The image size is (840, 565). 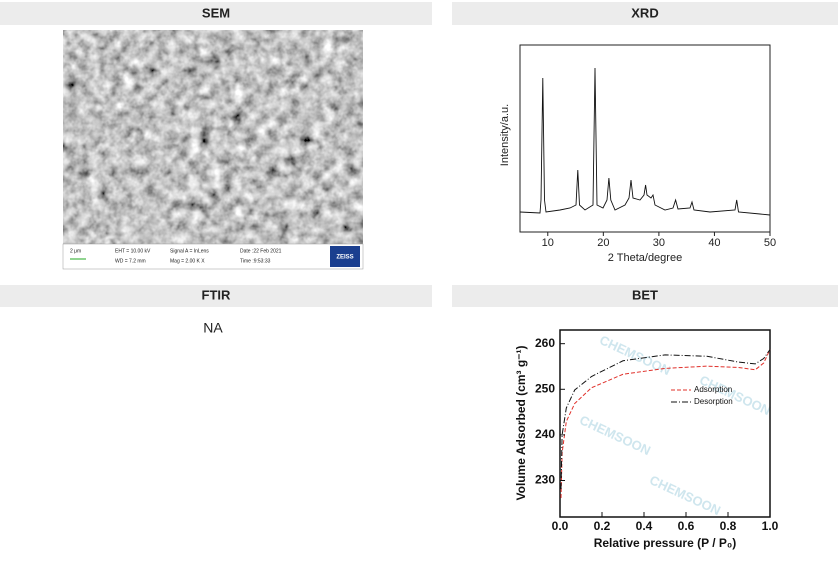 What do you see at coordinates (213, 137) in the screenshot?
I see `sem-image` at bounding box center [213, 137].